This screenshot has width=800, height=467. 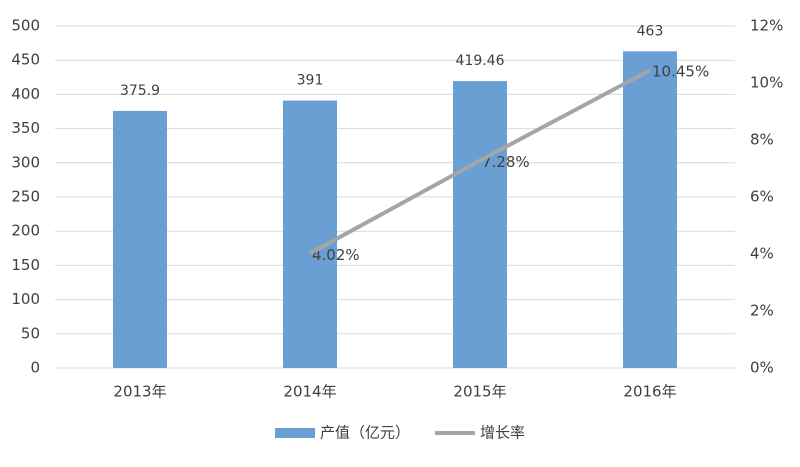 I want to click on y-tick-label: 350, so click(x=25, y=128).